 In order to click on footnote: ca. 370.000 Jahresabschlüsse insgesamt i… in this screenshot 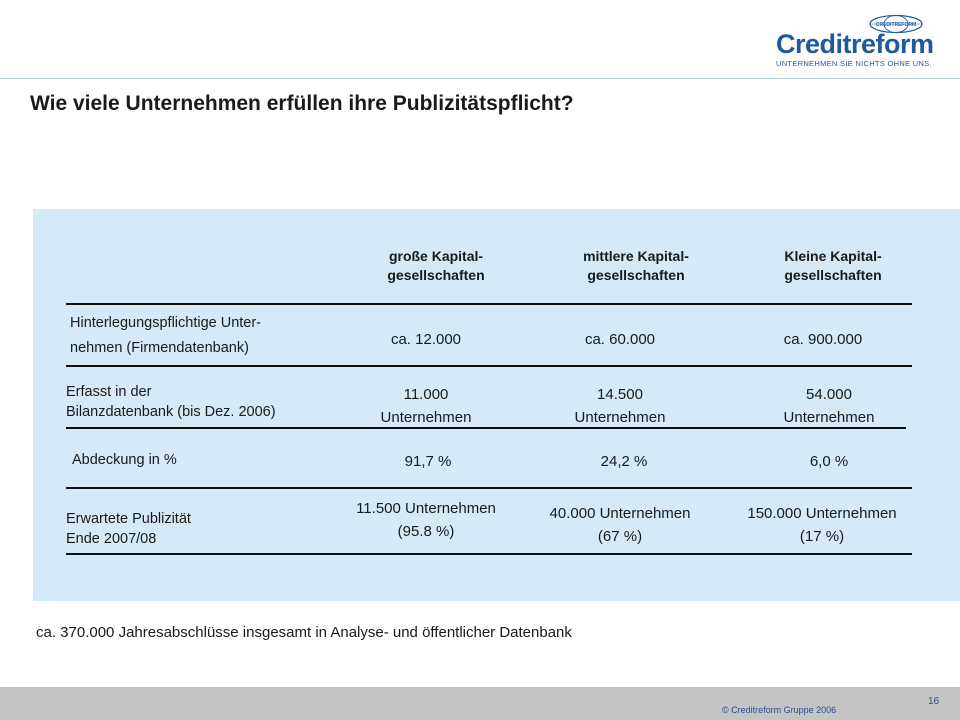, I will do `click(304, 632)`.